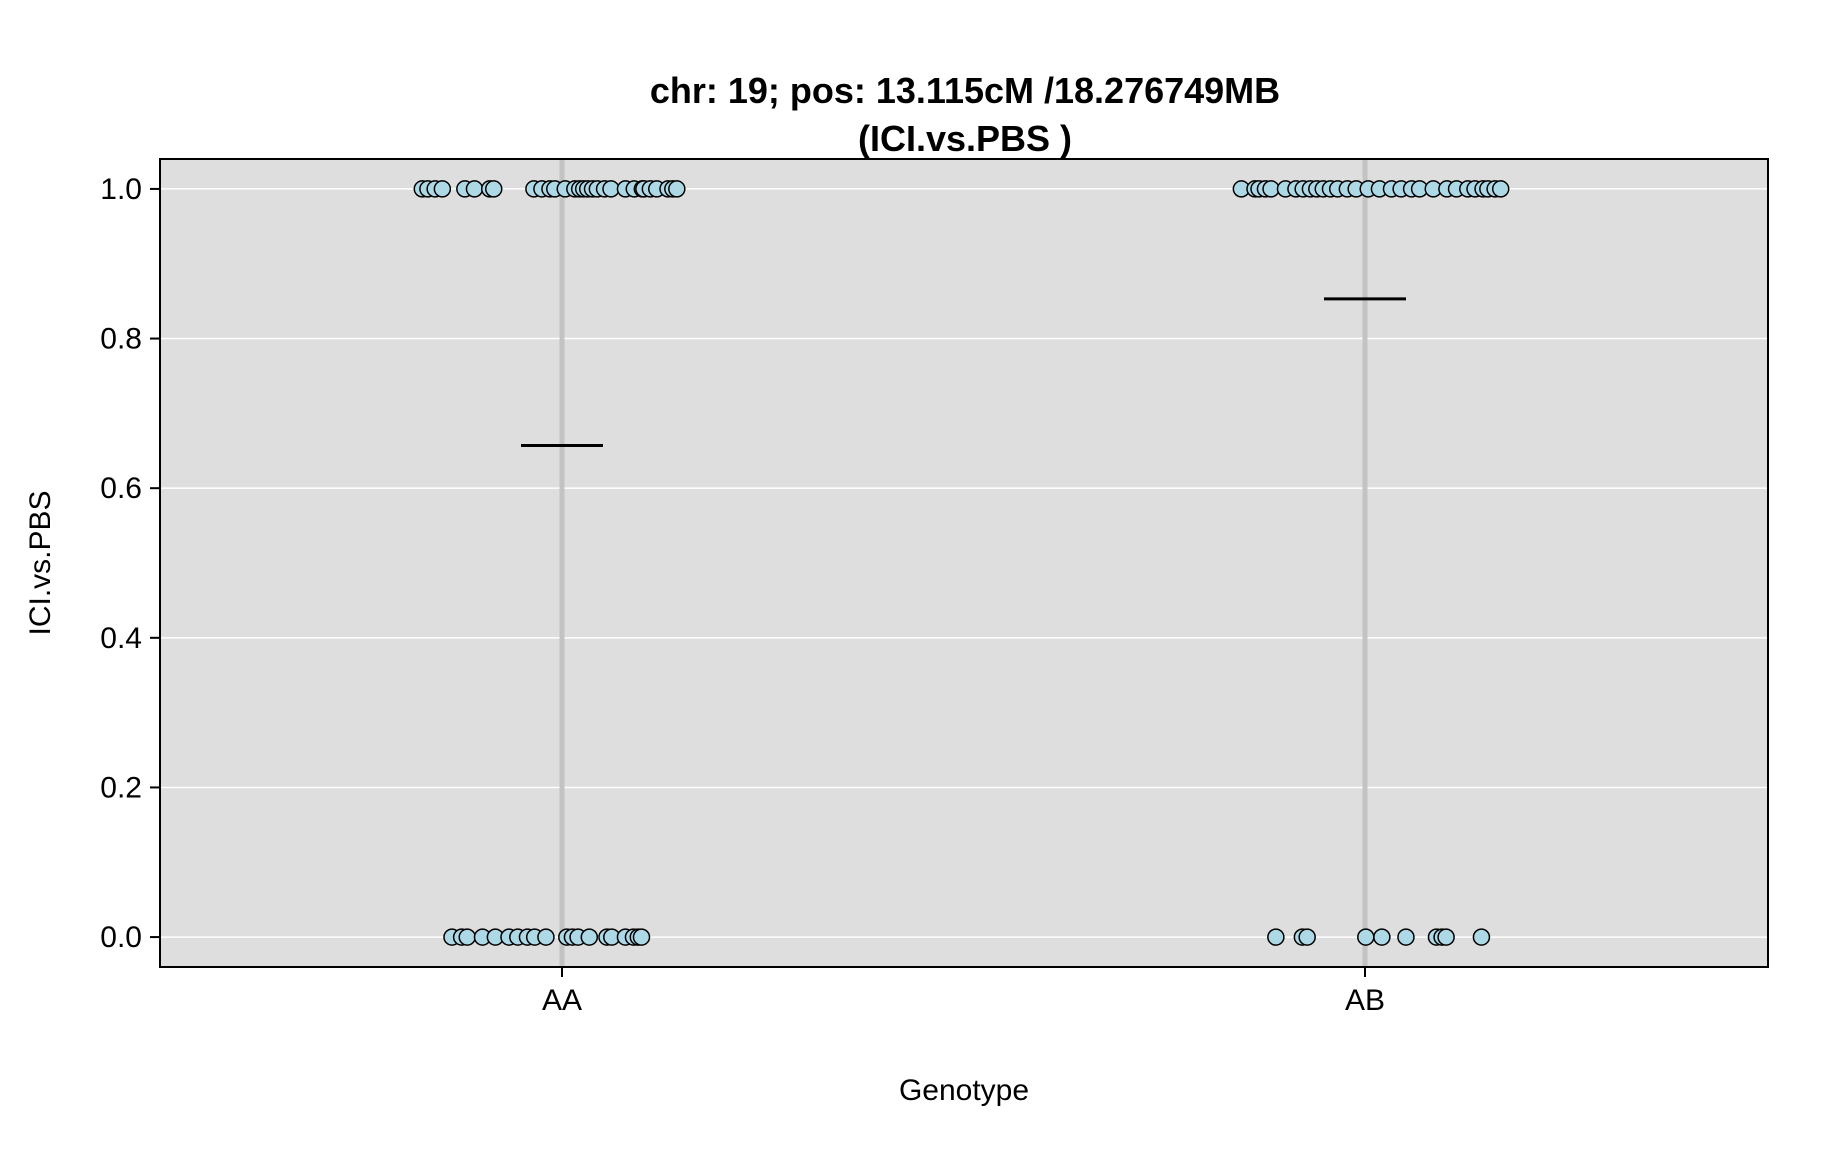  Describe the element at coordinates (121, 339) in the screenshot. I see `y-tick-label: 0.8` at that location.